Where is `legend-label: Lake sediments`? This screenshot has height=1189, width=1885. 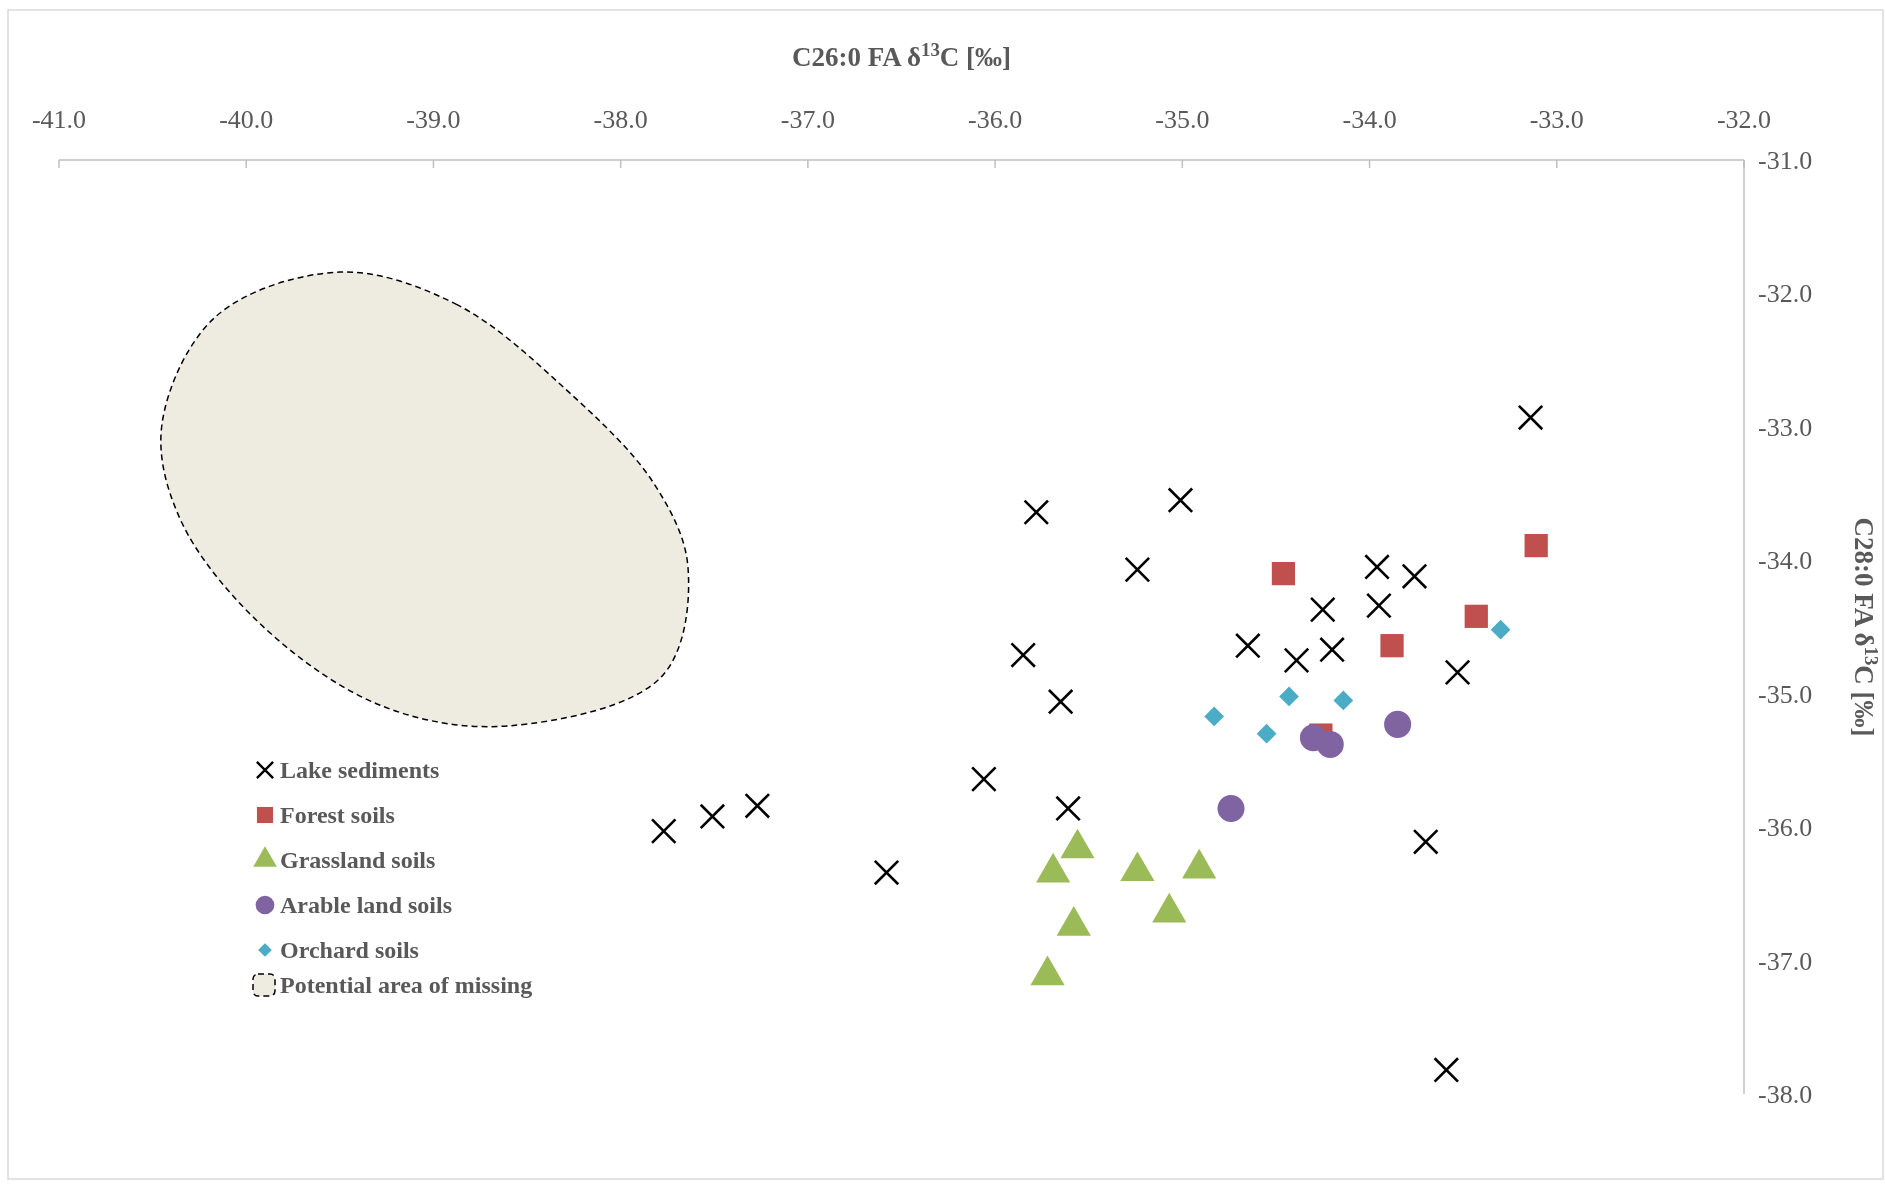
legend-label: Lake sediments is located at coordinates (360, 770).